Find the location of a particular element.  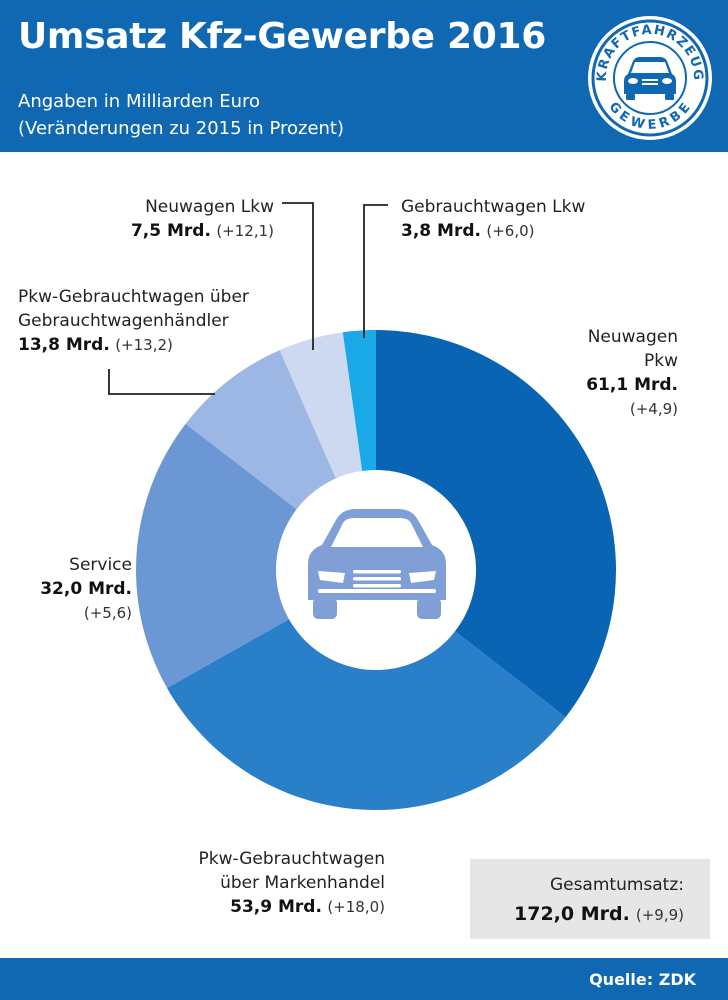

total-label: Gesamtumsatz: is located at coordinates (616, 885).